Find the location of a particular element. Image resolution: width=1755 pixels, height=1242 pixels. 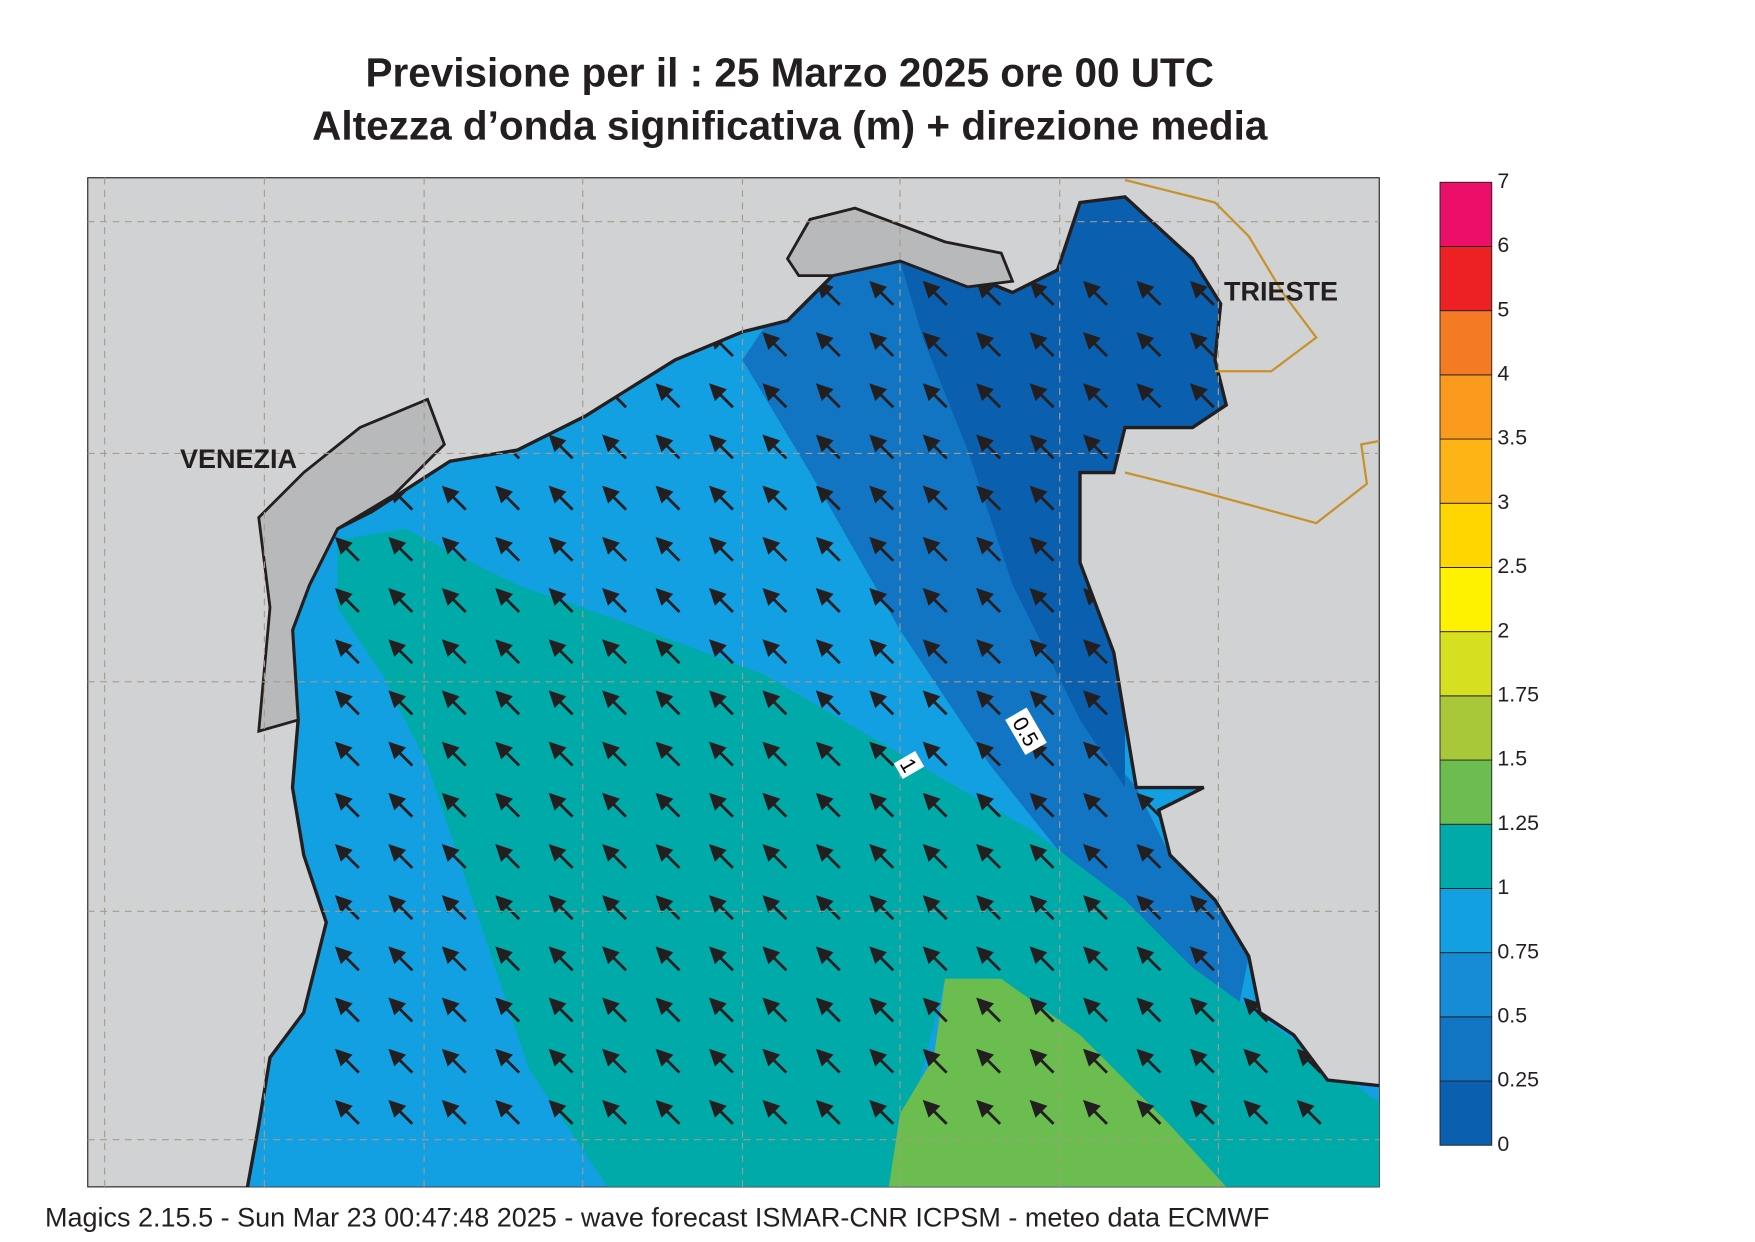

colorbar-label: 1.25 is located at coordinates (1518, 823).